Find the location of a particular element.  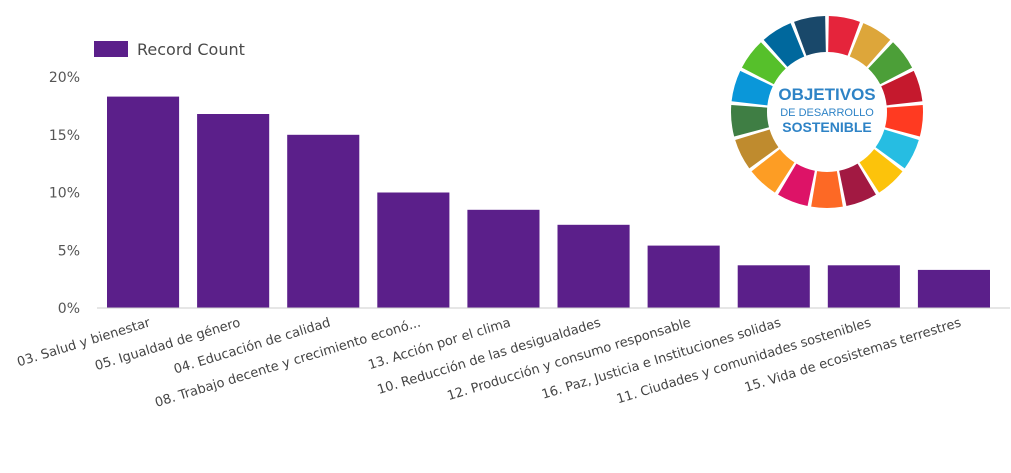

legend-label: Record Count is located at coordinates (191, 49).